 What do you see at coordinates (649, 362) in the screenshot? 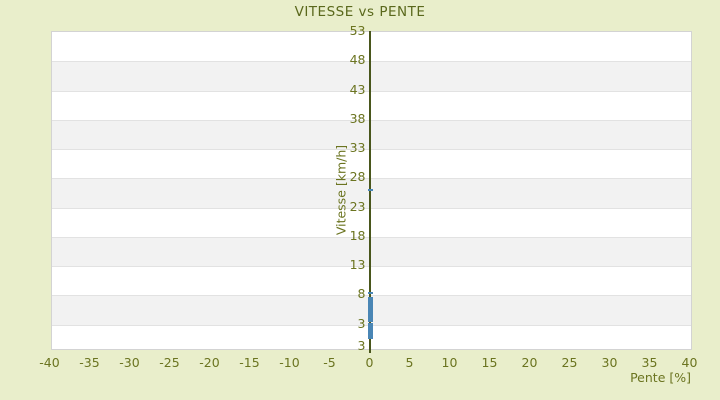
I see `x-tick-label: 35` at bounding box center [649, 362].